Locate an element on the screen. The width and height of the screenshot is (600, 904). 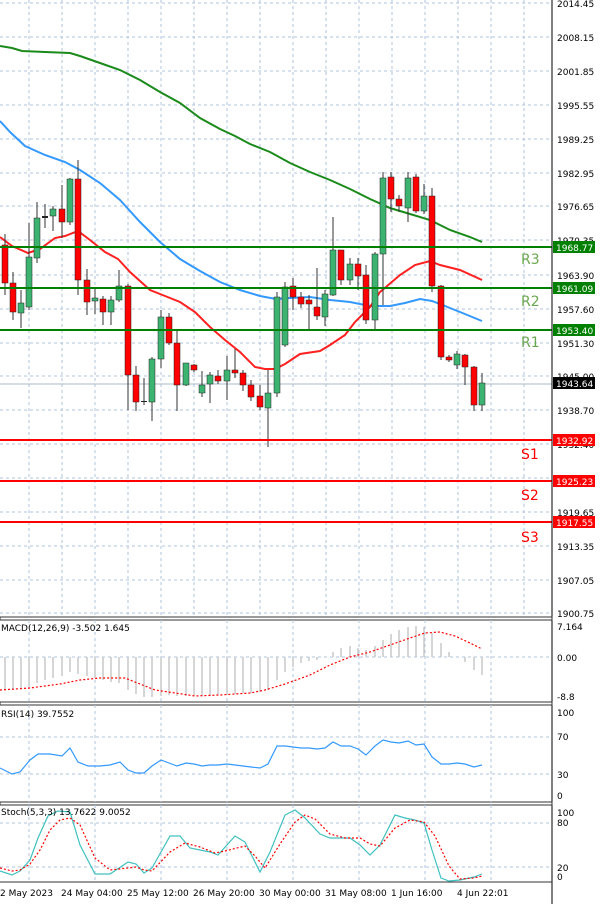
r2-label: R2 is located at coordinates (530, 302).